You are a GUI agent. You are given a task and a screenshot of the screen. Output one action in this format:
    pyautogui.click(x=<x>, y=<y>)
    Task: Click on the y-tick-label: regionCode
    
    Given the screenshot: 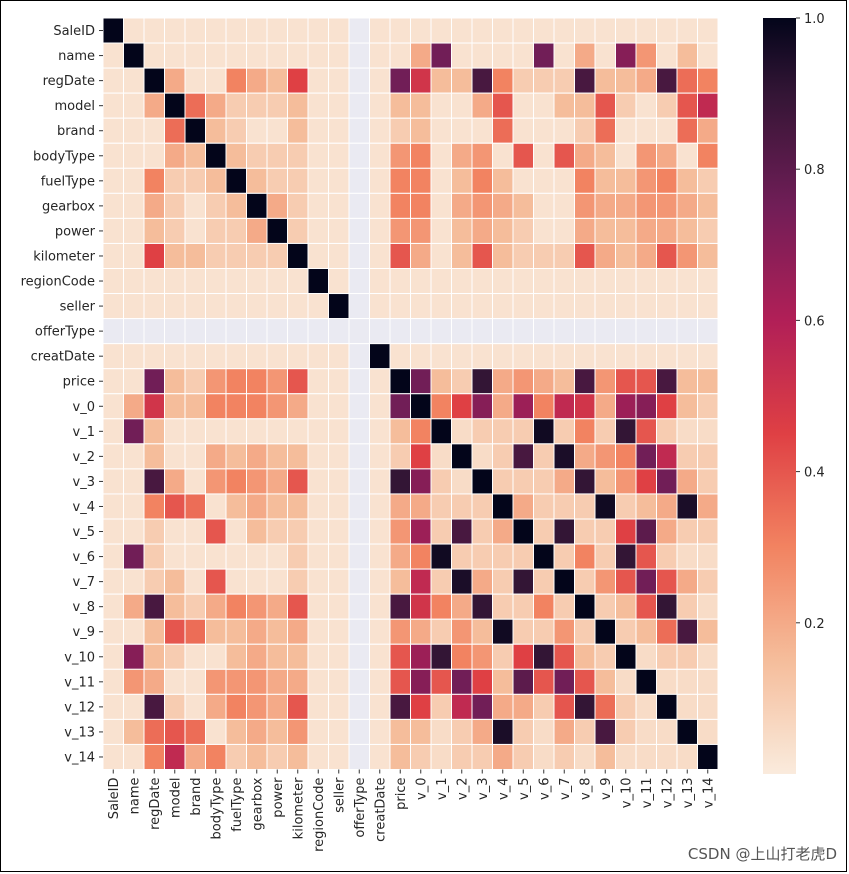 What is the action you would take?
    pyautogui.click(x=58, y=282)
    